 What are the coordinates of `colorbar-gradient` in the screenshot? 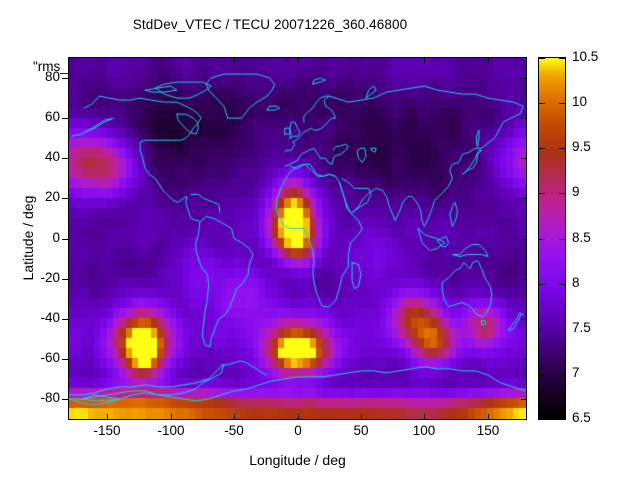 It's located at (552, 238).